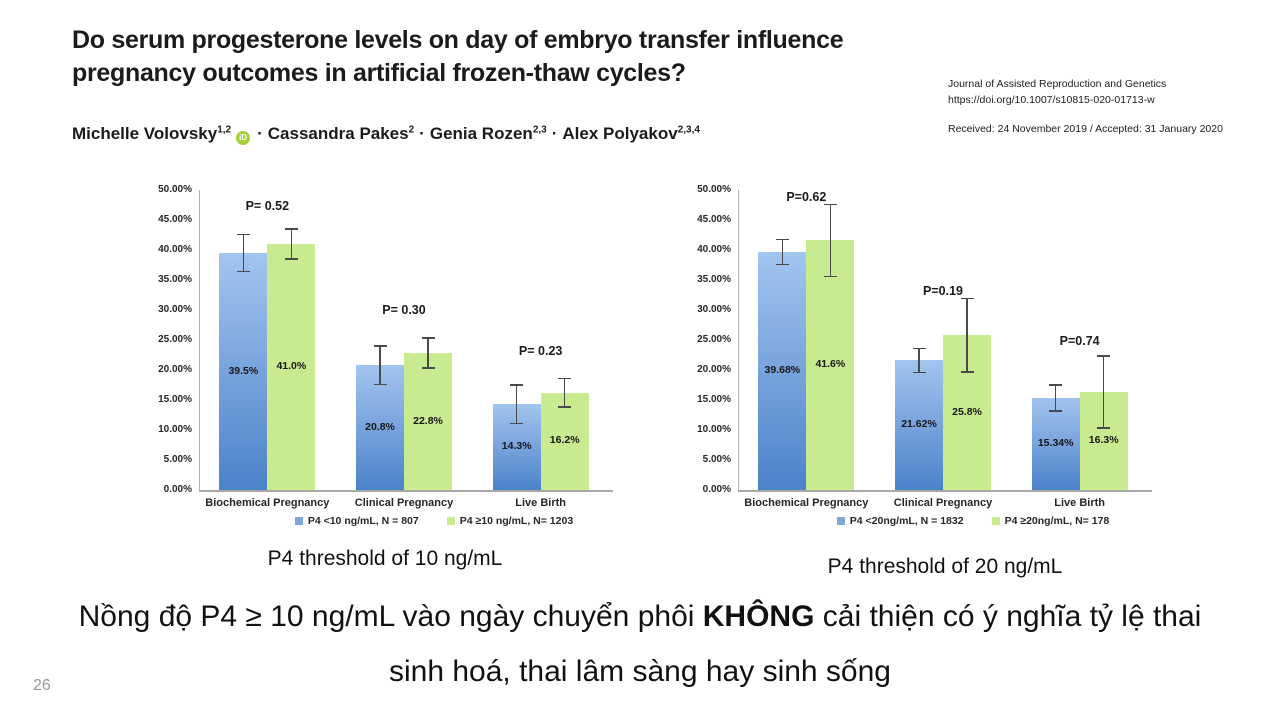 The width and height of the screenshot is (1280, 720). I want to click on bar-value-label: 25.8%, so click(967, 411).